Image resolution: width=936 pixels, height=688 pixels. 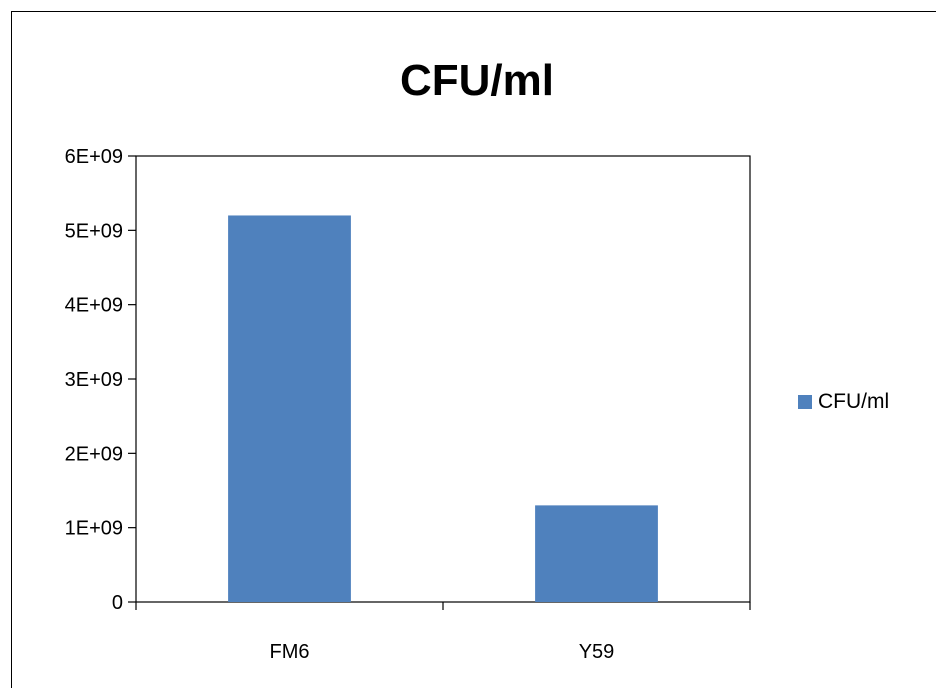 I want to click on y-tick-label: 5E+09, so click(x=94, y=231).